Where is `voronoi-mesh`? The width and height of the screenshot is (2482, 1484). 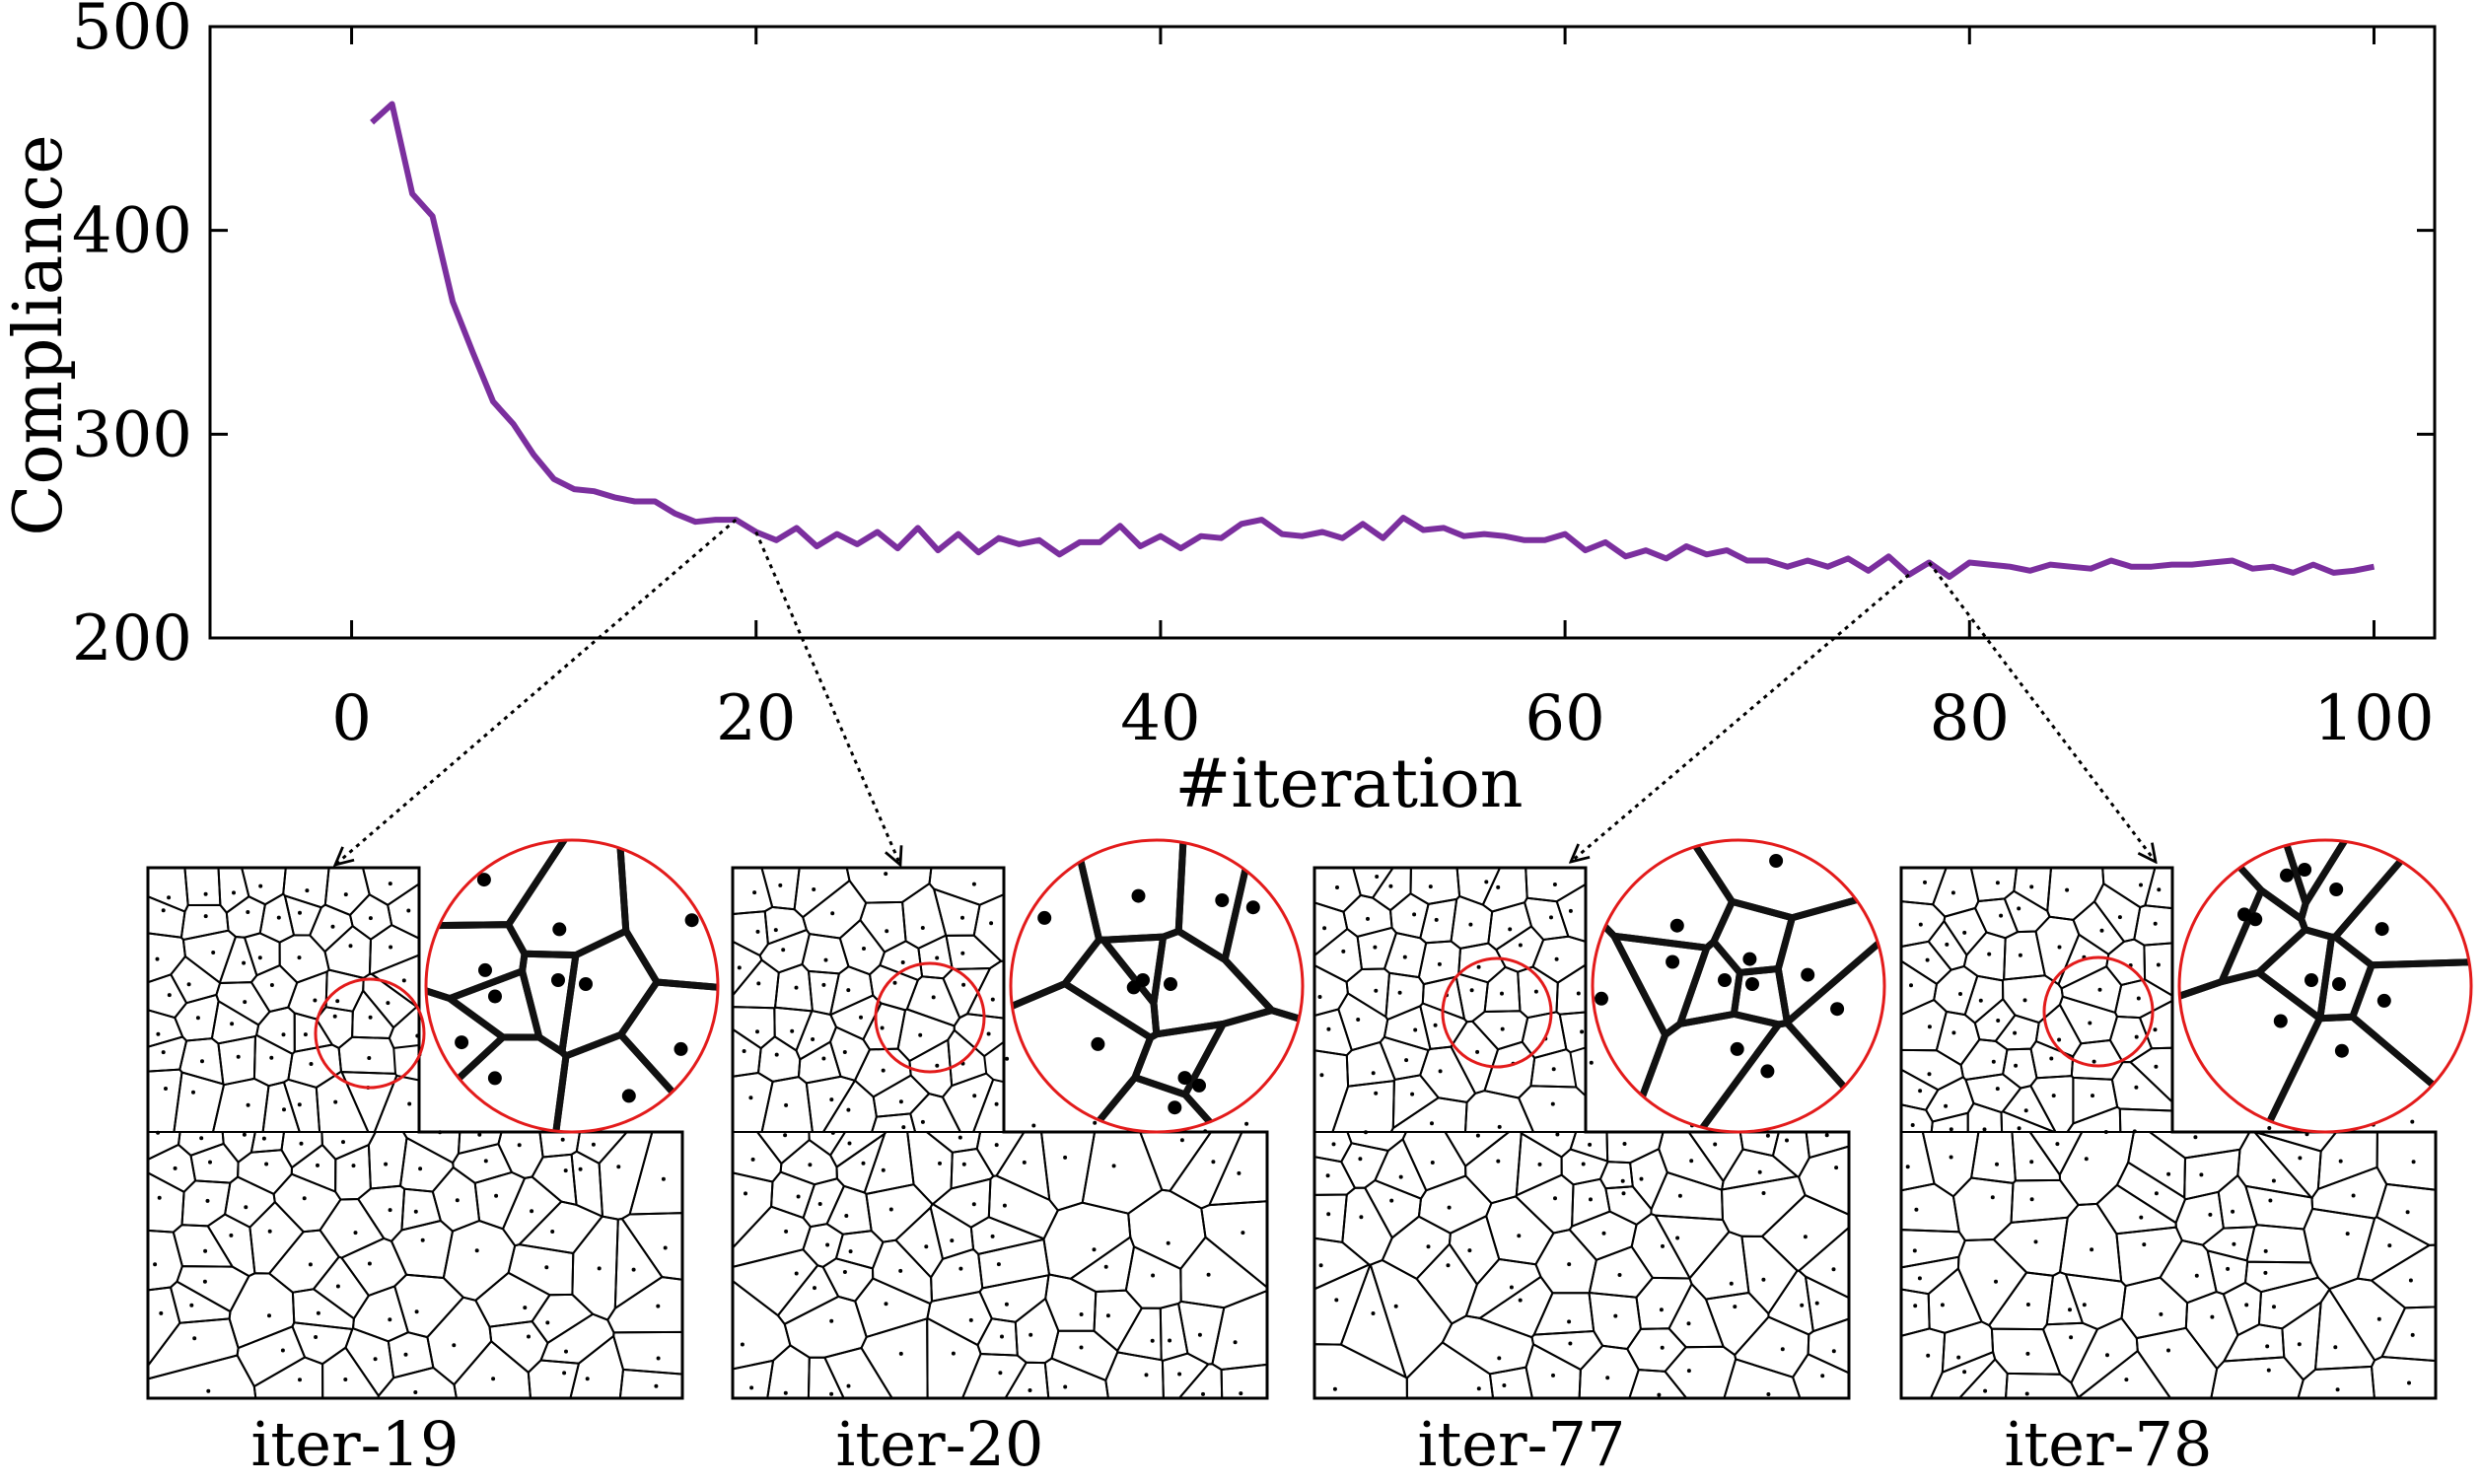 voronoi-mesh is located at coordinates (2169, 1133).